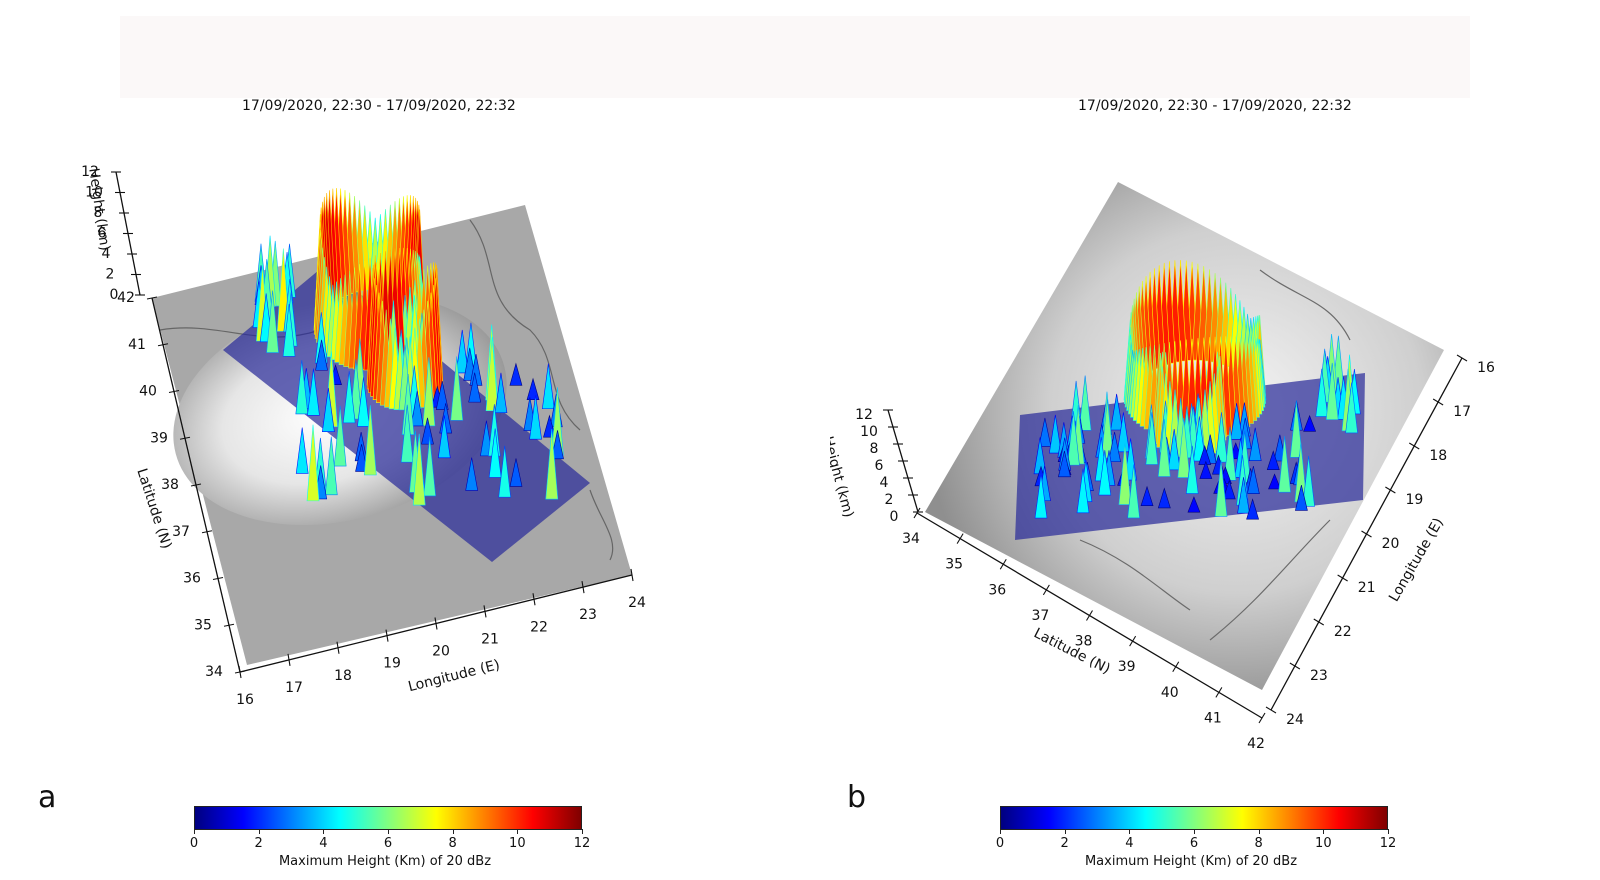 The image size is (1600, 880). What do you see at coordinates (110, 275) in the screenshot?
I see `height-axis-tick-label: 2` at bounding box center [110, 275].